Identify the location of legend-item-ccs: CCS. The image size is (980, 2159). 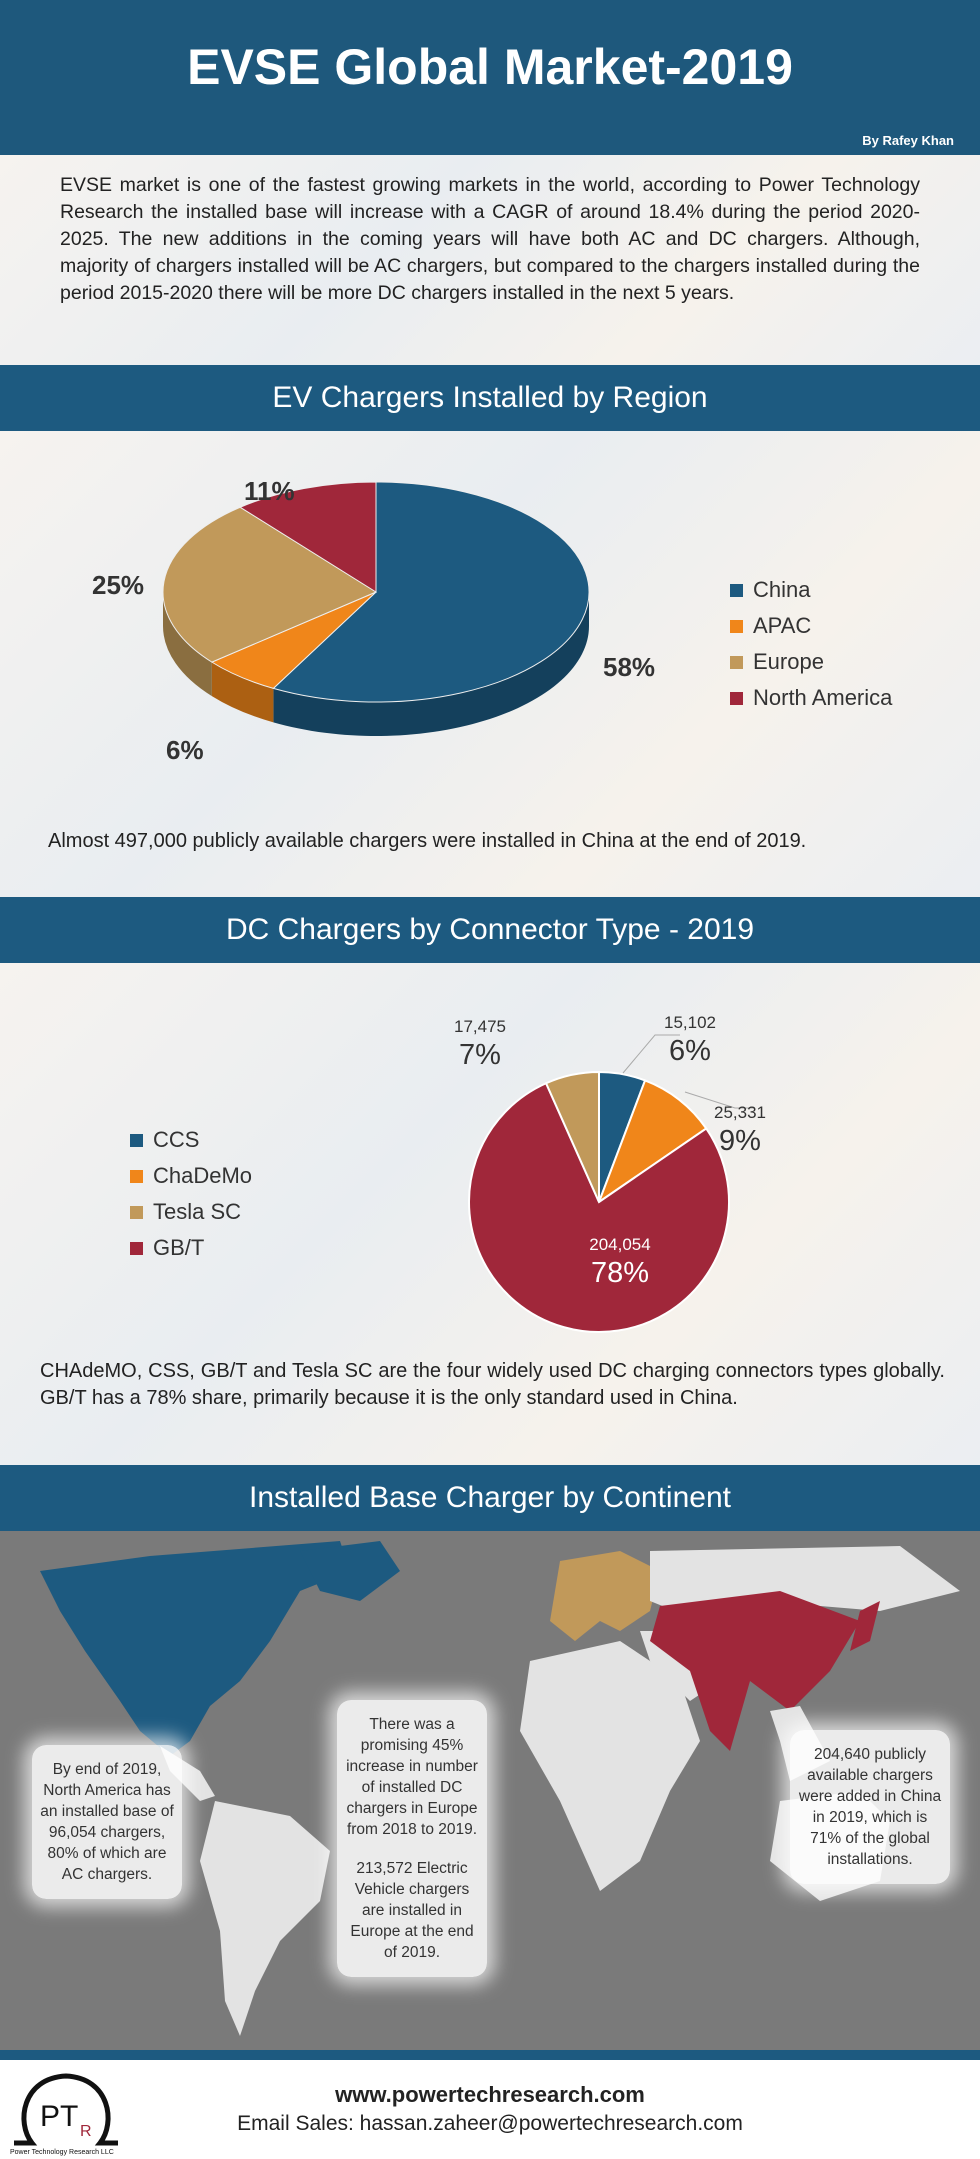
(191, 1140).